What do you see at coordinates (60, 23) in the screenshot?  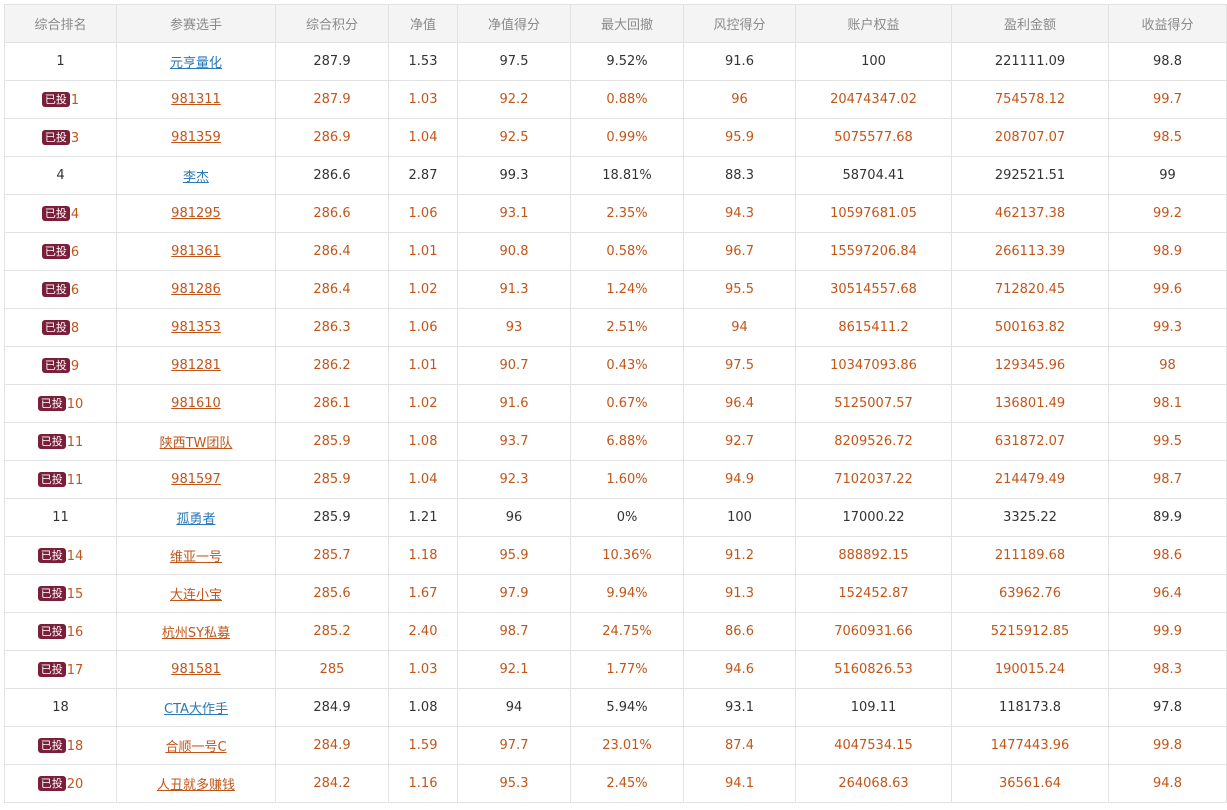 I see `header-rank: 综合排名` at bounding box center [60, 23].